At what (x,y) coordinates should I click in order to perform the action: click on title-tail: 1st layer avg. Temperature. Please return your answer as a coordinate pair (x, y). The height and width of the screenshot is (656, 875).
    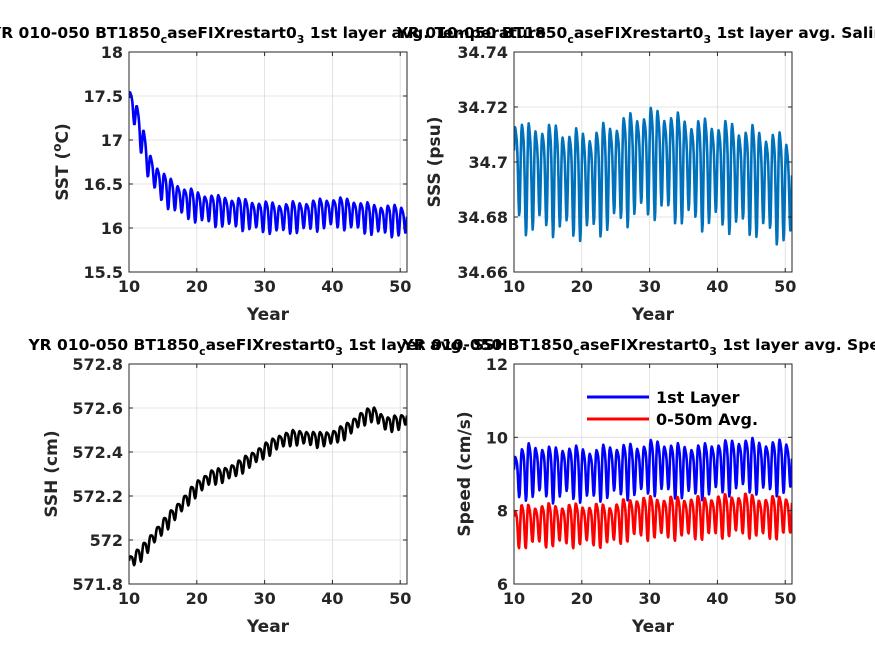
    Looking at the image, I should click on (425, 33).